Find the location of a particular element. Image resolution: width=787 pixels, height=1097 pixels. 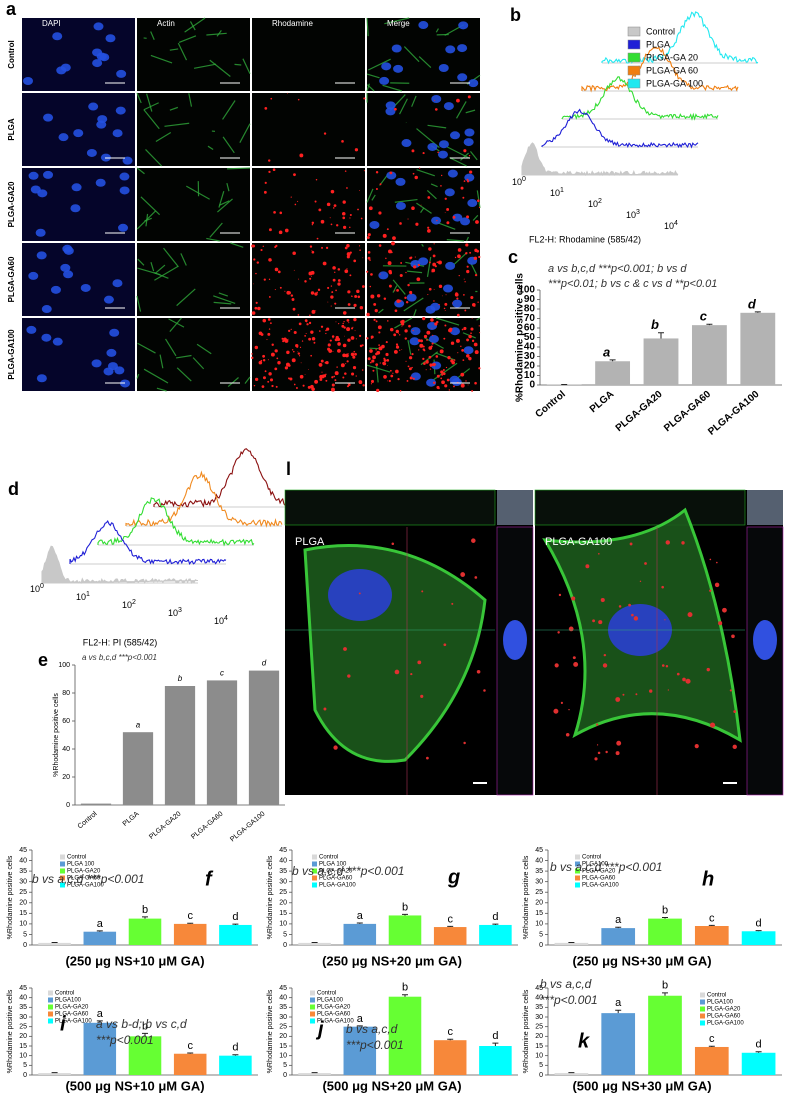

y-tick-label: 0 is located at coordinates (285, 945).